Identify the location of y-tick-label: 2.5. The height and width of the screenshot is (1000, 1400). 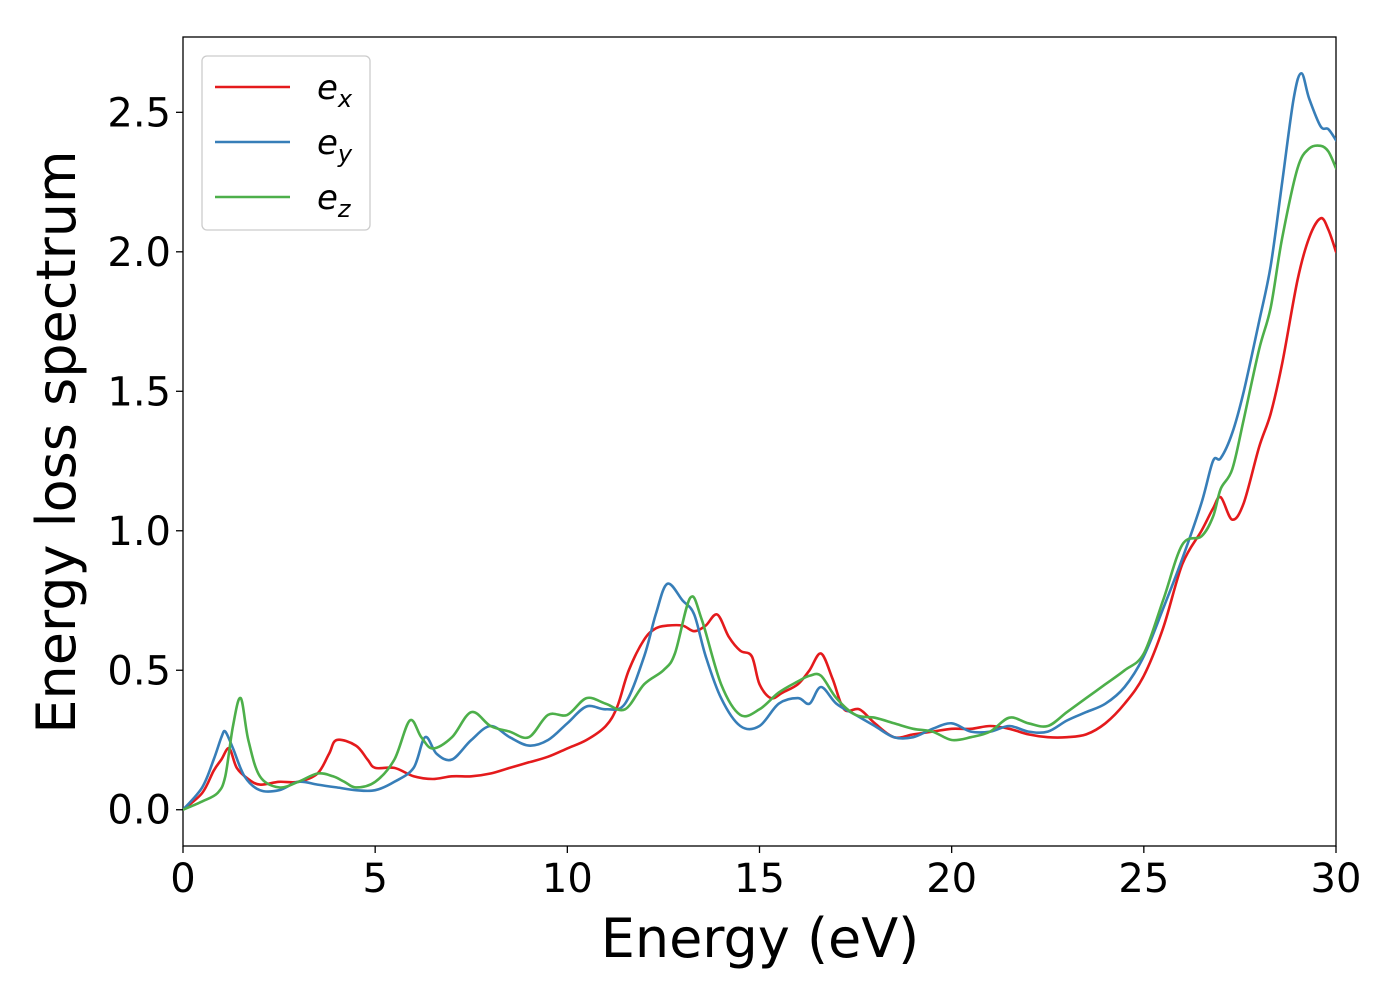
(139, 113).